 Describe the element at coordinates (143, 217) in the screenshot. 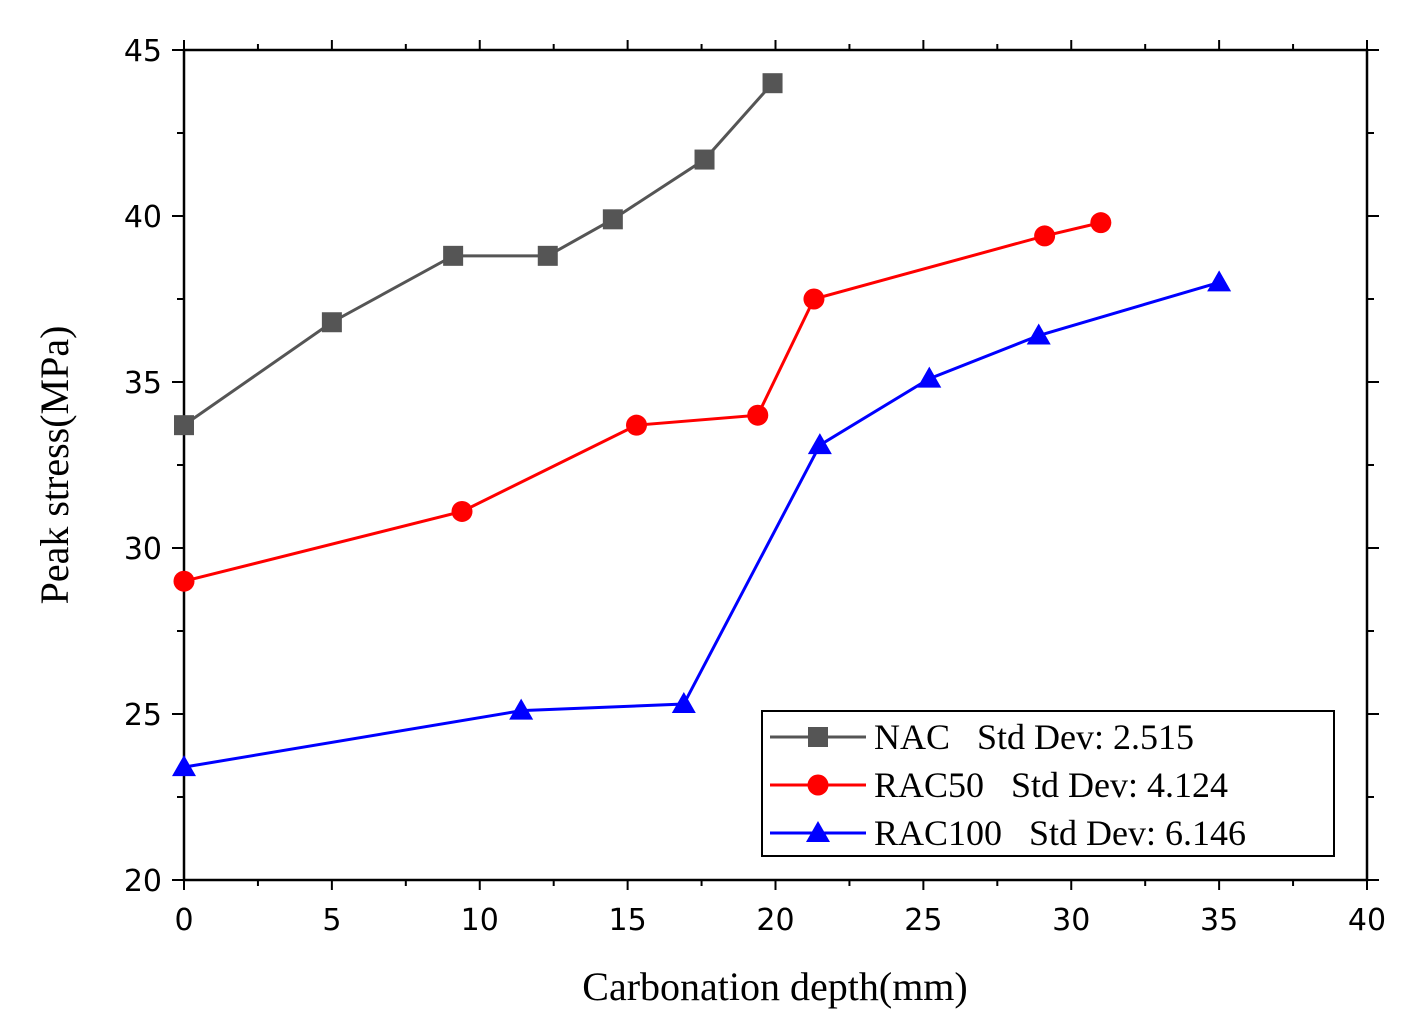

I see `y-tick-label: 40` at that location.